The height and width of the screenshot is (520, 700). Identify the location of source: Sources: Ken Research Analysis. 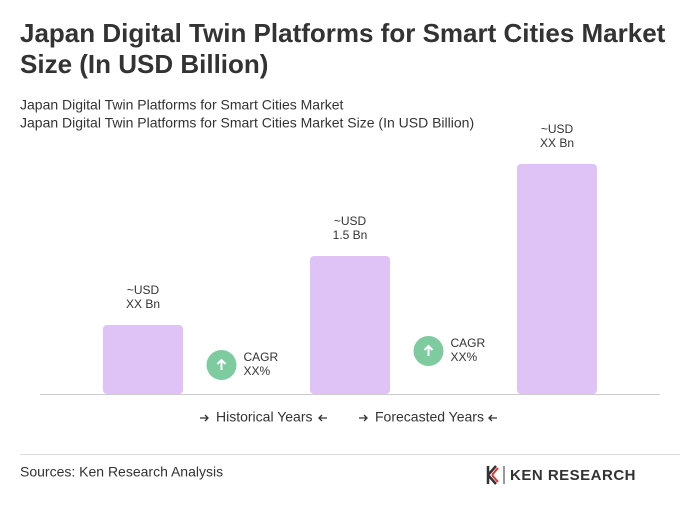
(121, 472).